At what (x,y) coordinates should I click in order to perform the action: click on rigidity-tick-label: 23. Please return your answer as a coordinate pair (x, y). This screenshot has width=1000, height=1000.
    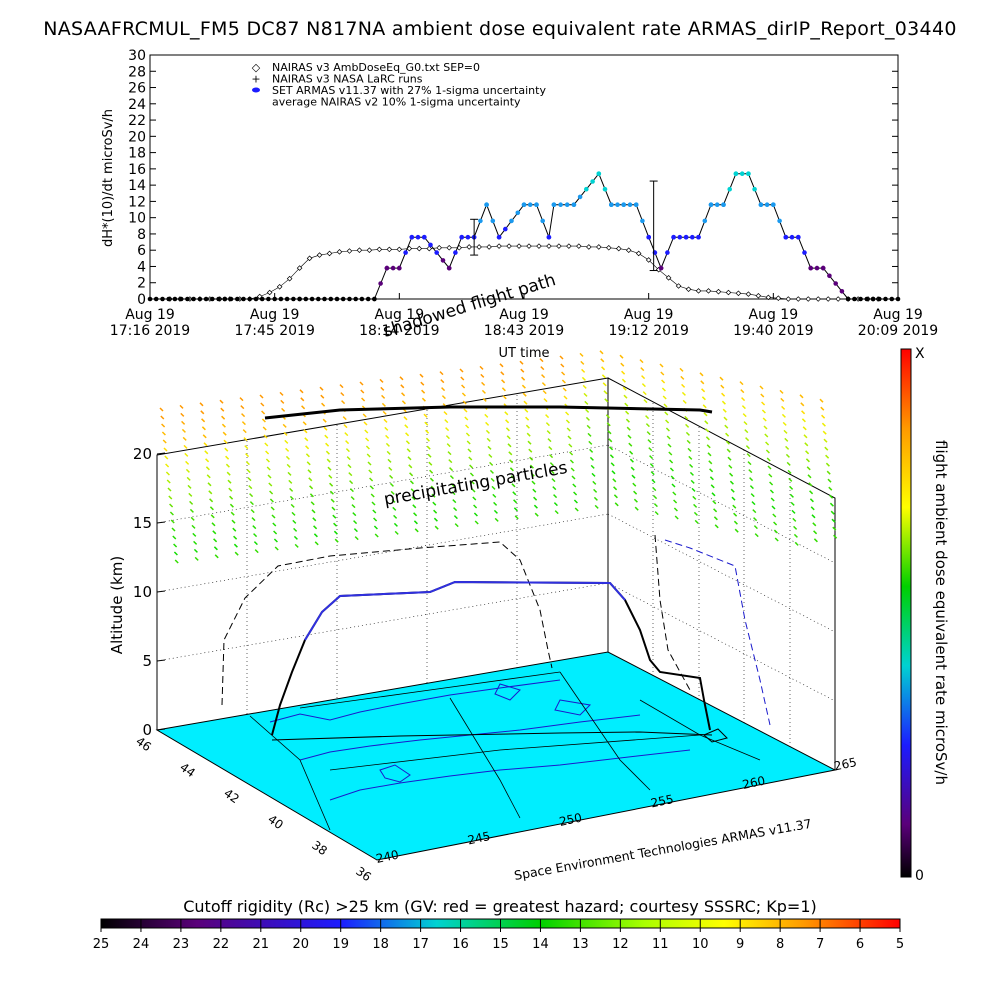
    Looking at the image, I should click on (181, 944).